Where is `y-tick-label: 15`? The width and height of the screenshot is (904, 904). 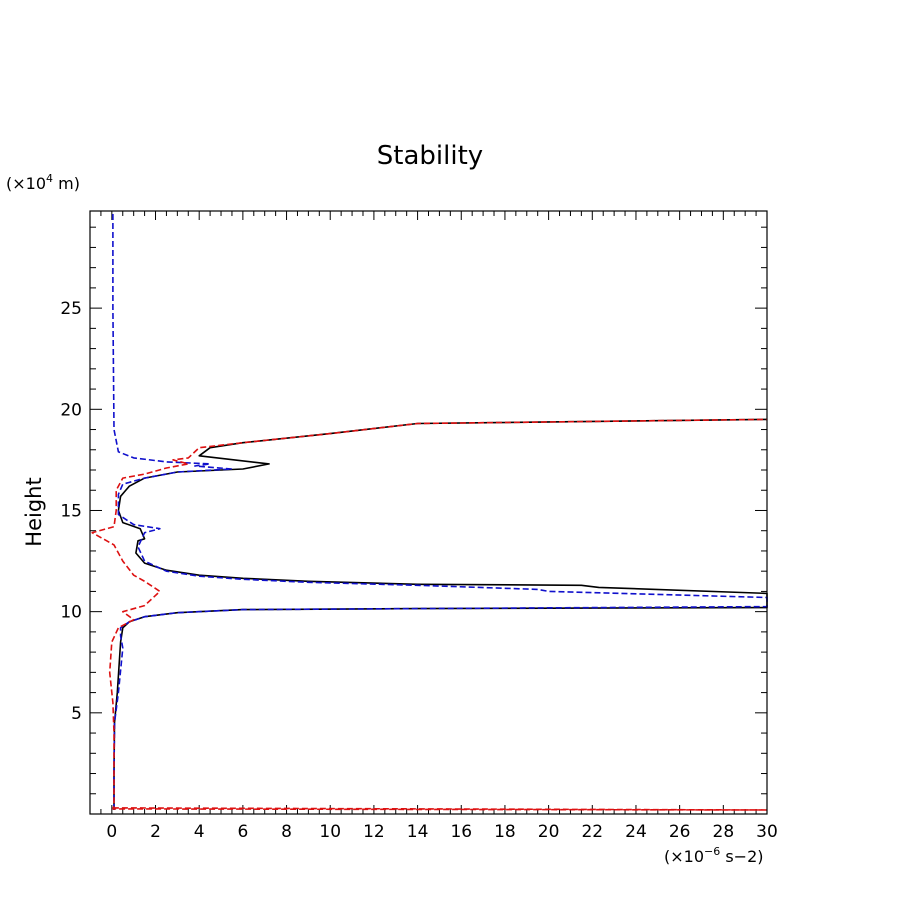
y-tick-label: 15 is located at coordinates (71, 511).